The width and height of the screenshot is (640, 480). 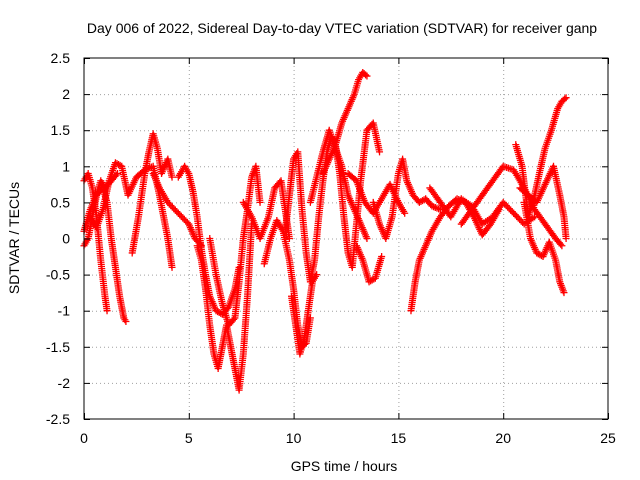 I want to click on y-axis-label: SDTVAR / TECUs, so click(x=14, y=238).